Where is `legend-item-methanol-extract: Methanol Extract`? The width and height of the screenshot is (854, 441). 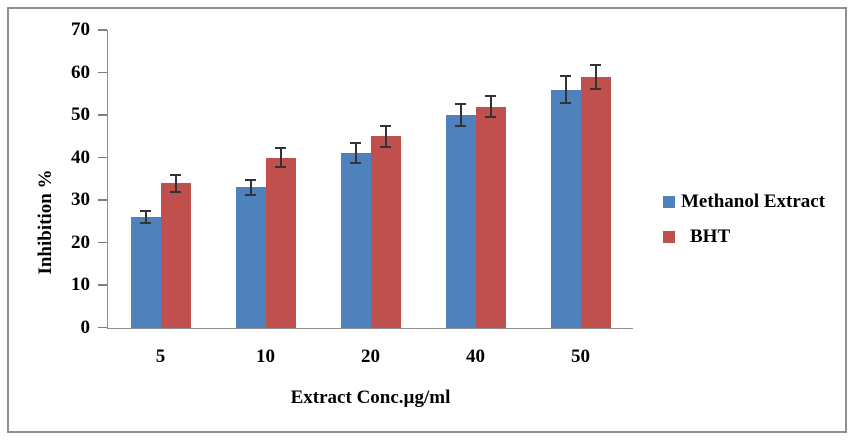
legend-item-methanol-extract: Methanol Extract is located at coordinates (744, 202).